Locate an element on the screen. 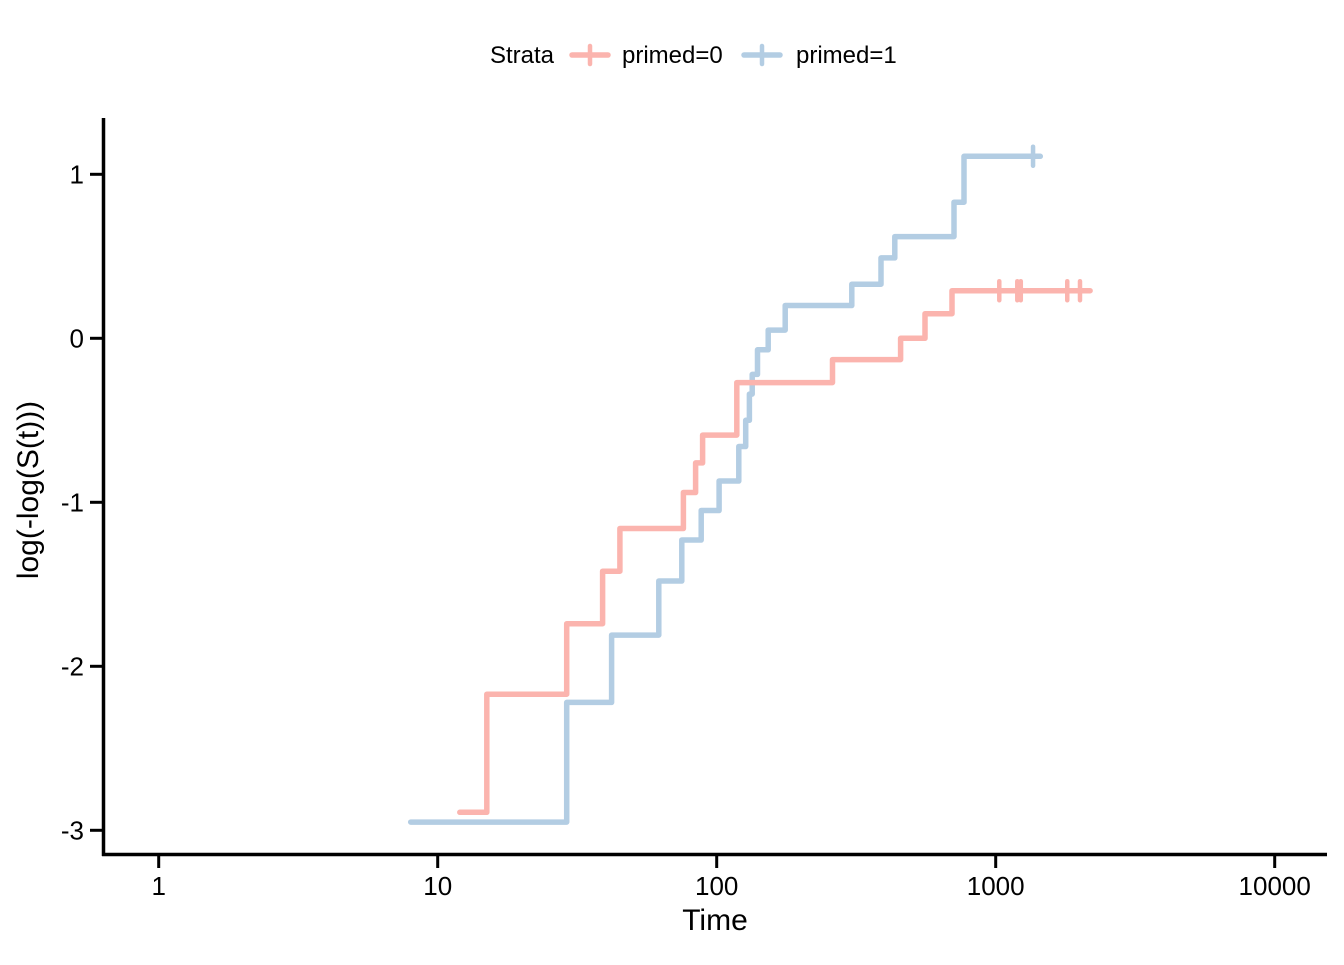  legend-keys is located at coordinates (676, 55).